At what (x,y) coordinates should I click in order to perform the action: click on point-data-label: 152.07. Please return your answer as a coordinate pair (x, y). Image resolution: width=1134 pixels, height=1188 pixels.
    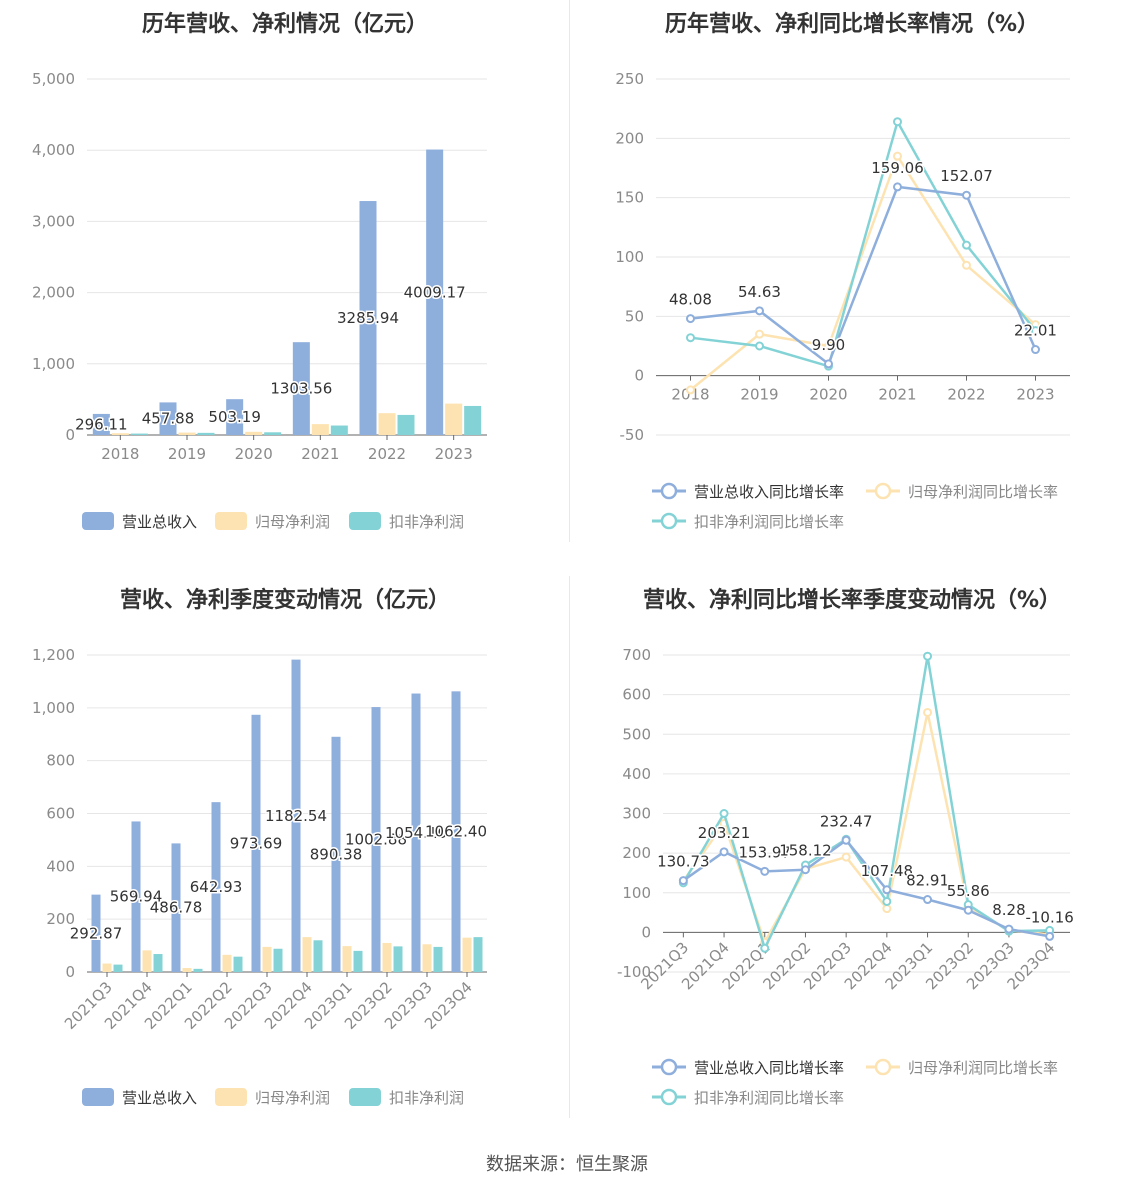
    Looking at the image, I should click on (966, 176).